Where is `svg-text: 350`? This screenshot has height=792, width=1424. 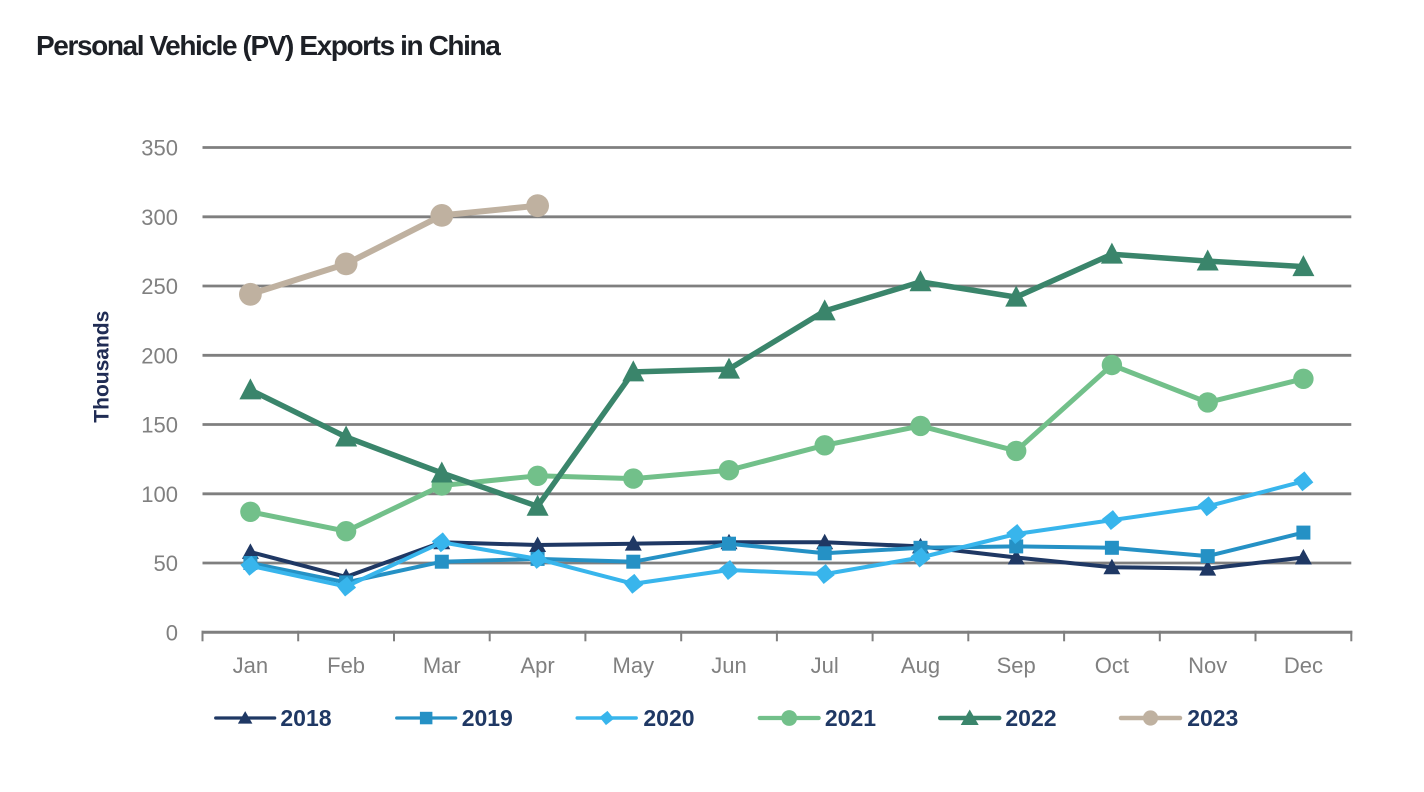
svg-text: 350 is located at coordinates (159, 148).